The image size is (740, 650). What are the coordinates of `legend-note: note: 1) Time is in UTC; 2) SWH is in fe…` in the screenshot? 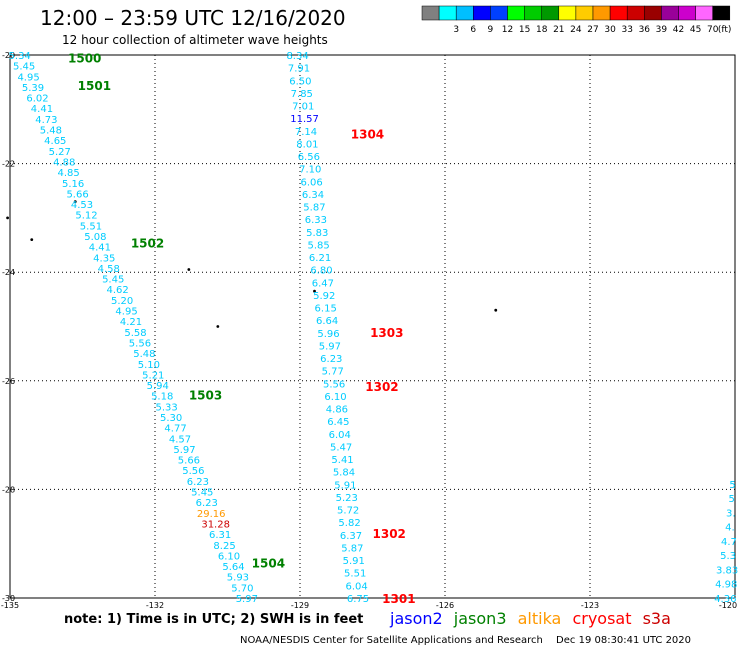 It's located at (214, 619).